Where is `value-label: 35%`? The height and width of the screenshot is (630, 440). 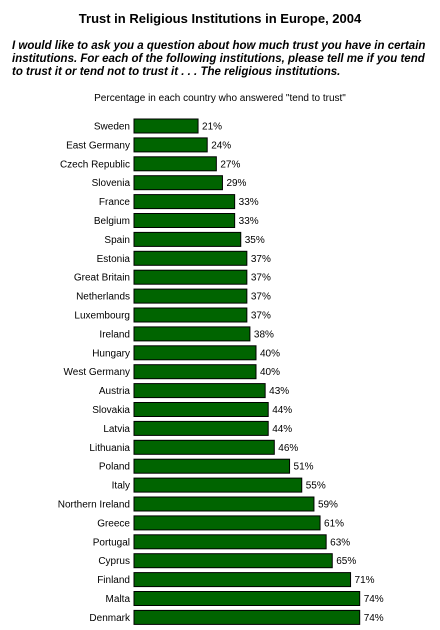 value-label: 35% is located at coordinates (255, 240).